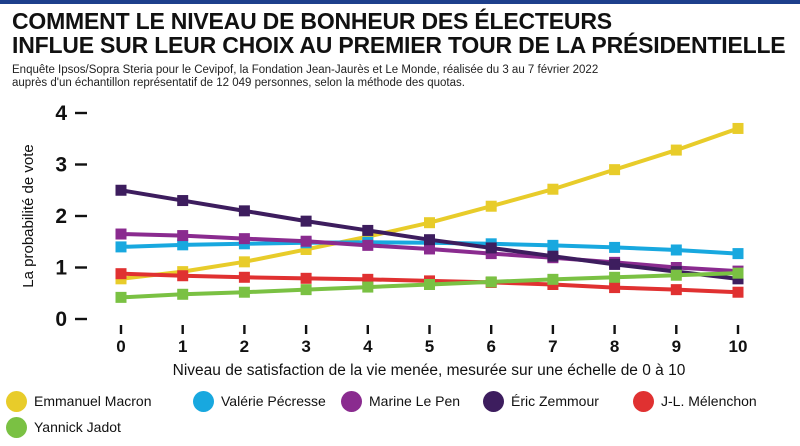 Image resolution: width=800 pixels, height=446 pixels. I want to click on legend-swatch-emmanuel-macron, so click(16, 401).